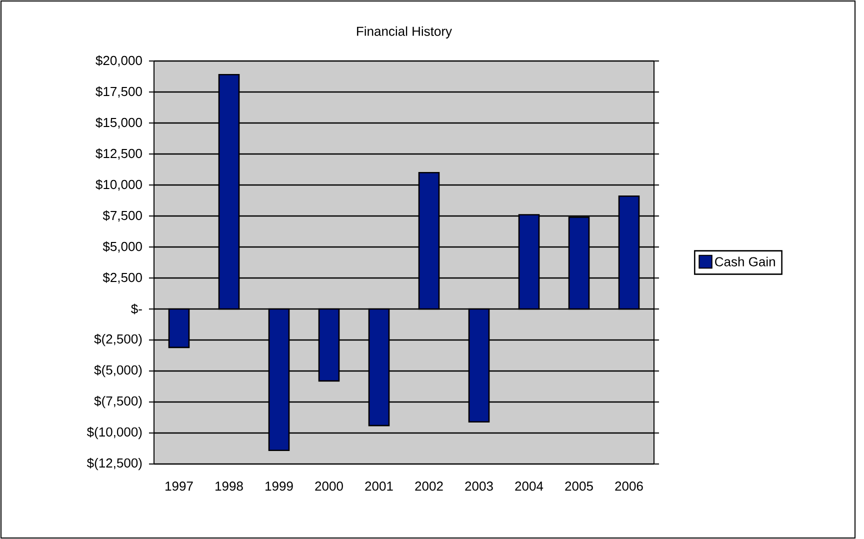  I want to click on y-tick-label: $(7,500), so click(118, 402).